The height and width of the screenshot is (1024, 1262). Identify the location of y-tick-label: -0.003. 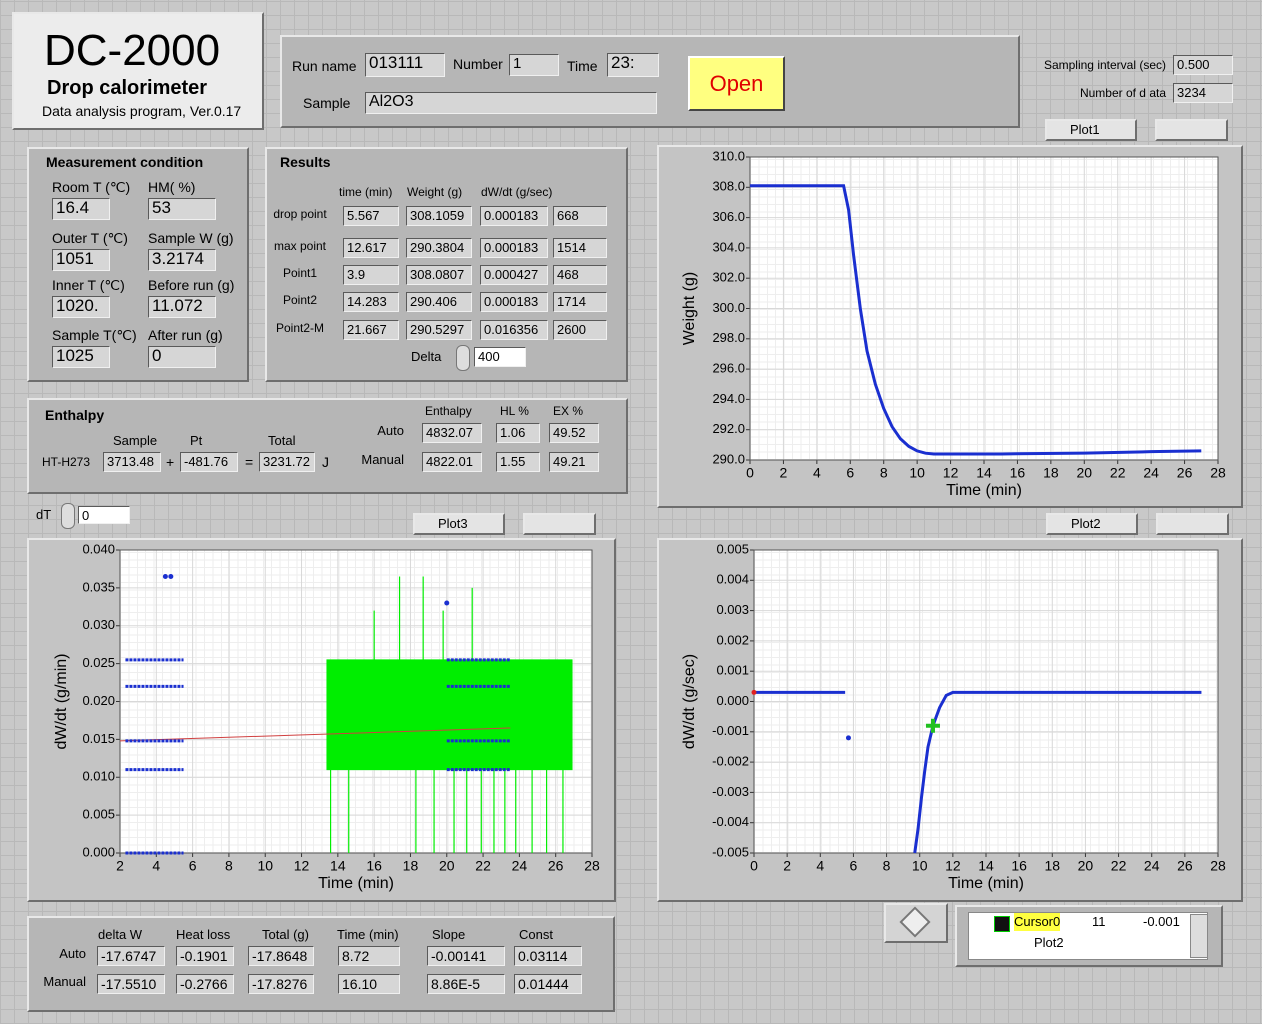
(730, 791).